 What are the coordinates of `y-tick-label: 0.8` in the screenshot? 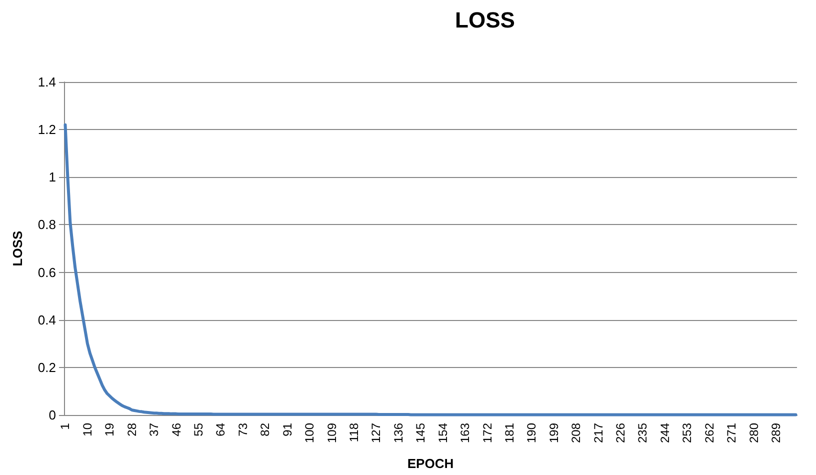 It's located at (47, 224).